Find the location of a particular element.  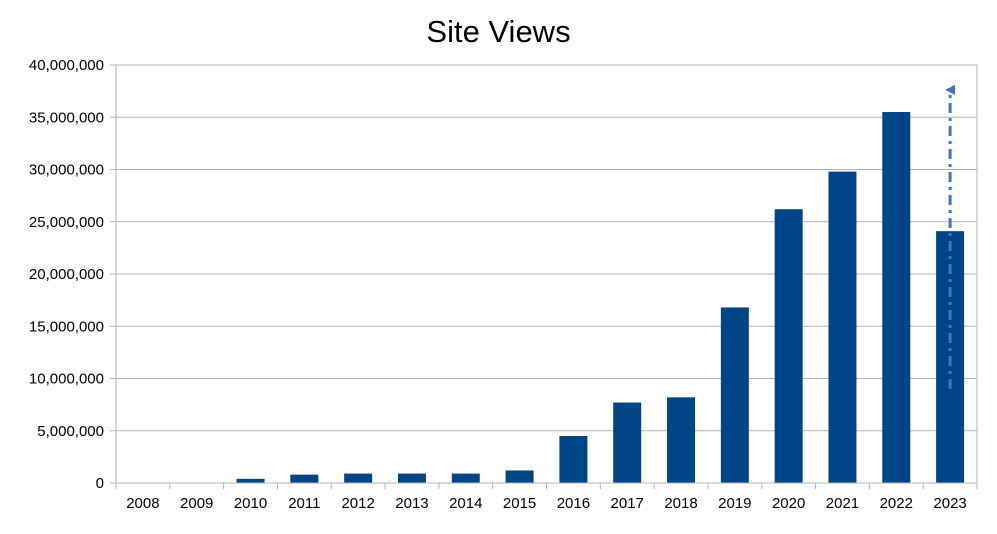

y-tick-label: 20,000,000 is located at coordinates (66, 274).